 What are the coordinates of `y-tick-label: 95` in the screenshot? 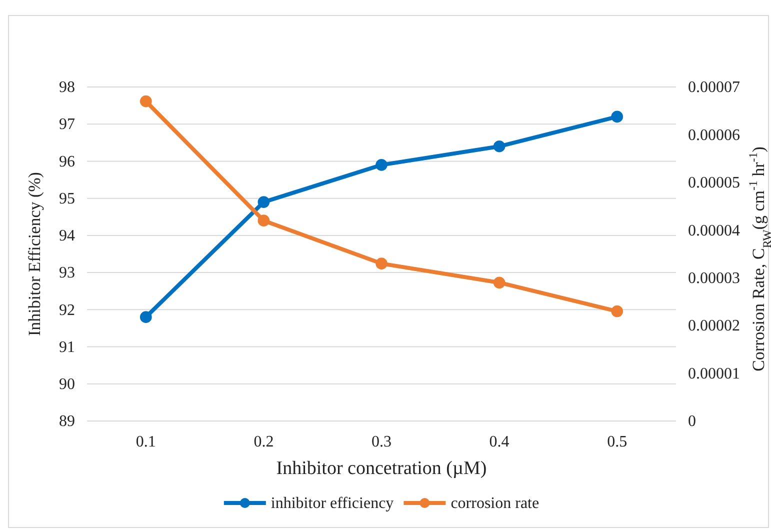 It's located at (67, 199).